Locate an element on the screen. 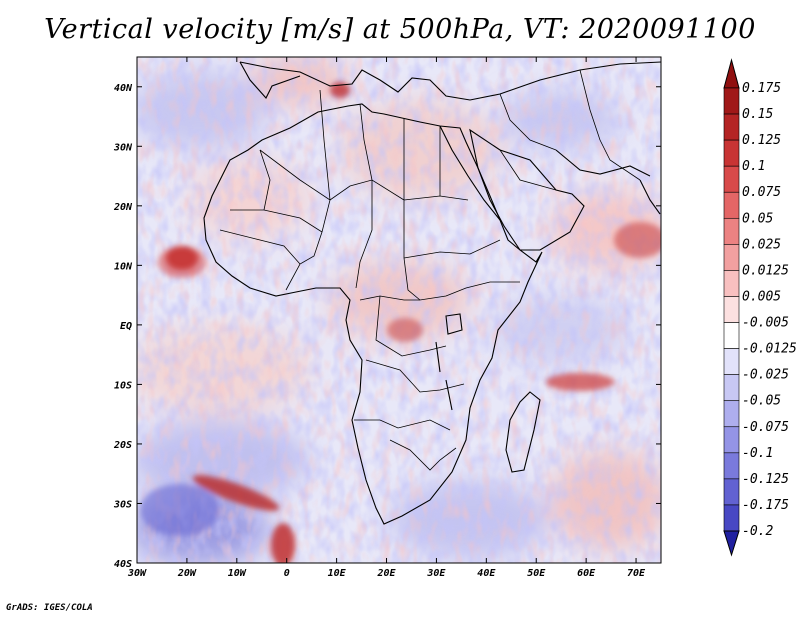 The height and width of the screenshot is (618, 800). lon-tick-label: 60E is located at coordinates (586, 573).